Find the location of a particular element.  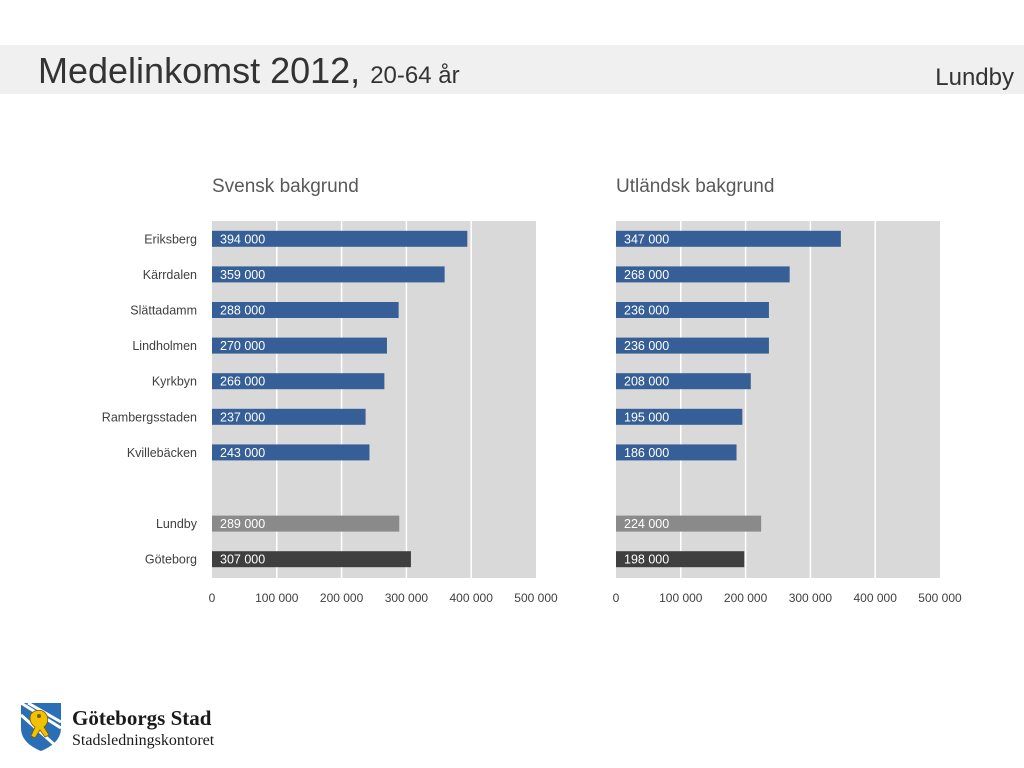

bar-value-label: 243 000 is located at coordinates (242, 453).